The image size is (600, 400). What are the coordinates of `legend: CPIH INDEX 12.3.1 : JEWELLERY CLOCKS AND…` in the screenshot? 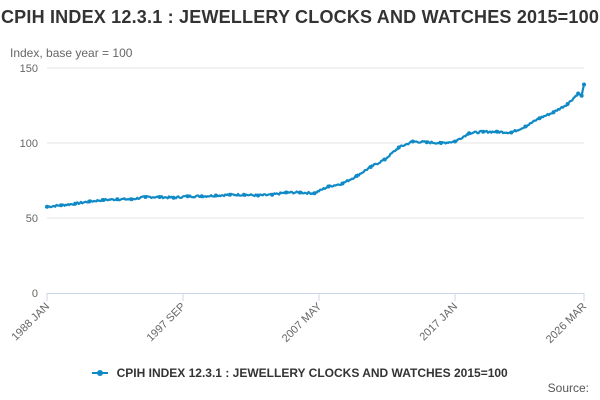 It's located at (300, 373).